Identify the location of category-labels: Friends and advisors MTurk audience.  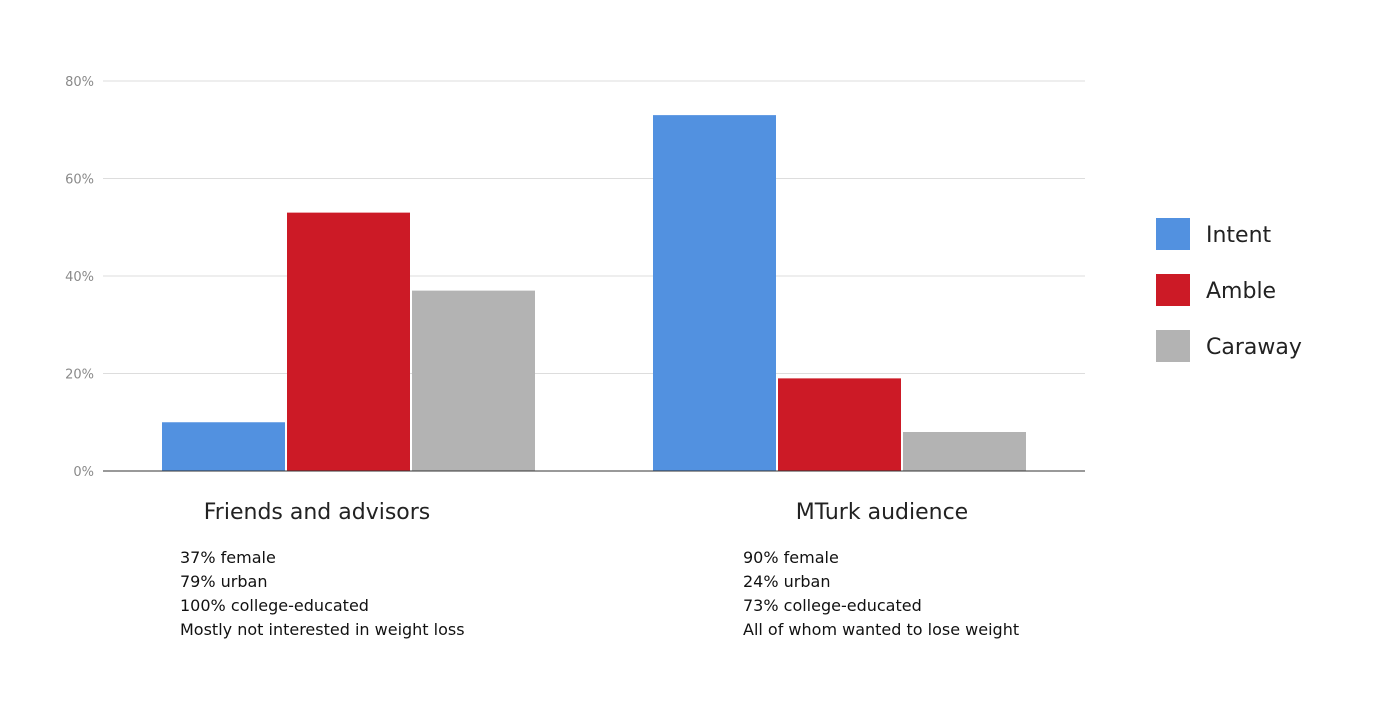
(586, 512).